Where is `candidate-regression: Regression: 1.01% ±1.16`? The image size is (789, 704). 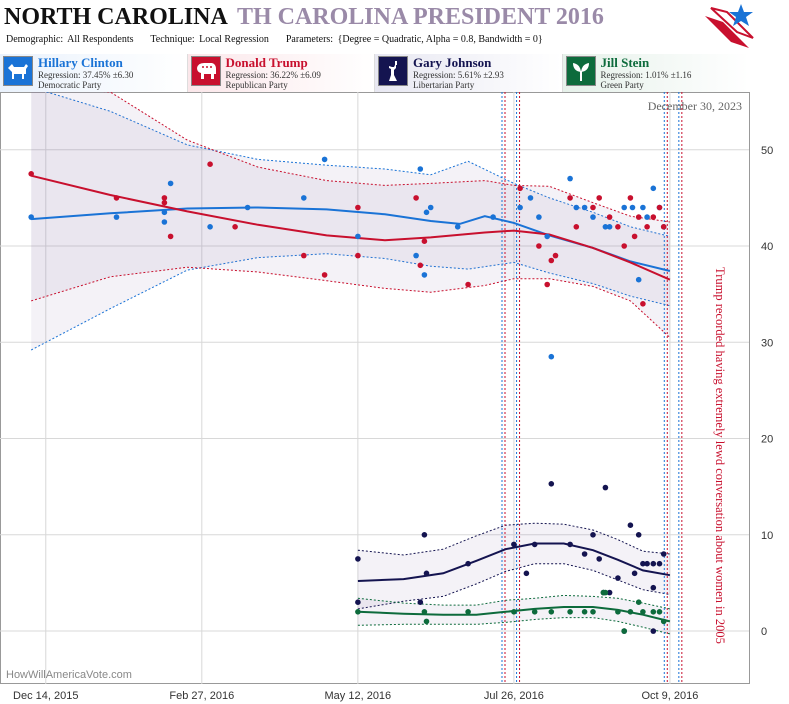
candidate-regression: Regression: 1.01% ±1.16 is located at coordinates (646, 75).